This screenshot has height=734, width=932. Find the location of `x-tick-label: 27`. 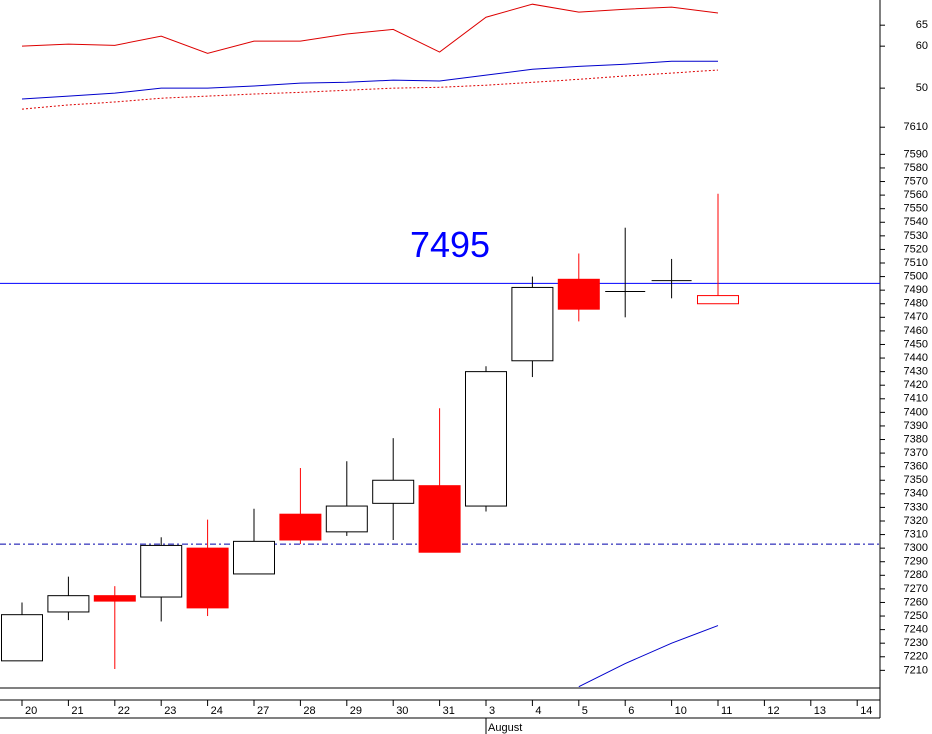

x-tick-label: 27 is located at coordinates (263, 711).